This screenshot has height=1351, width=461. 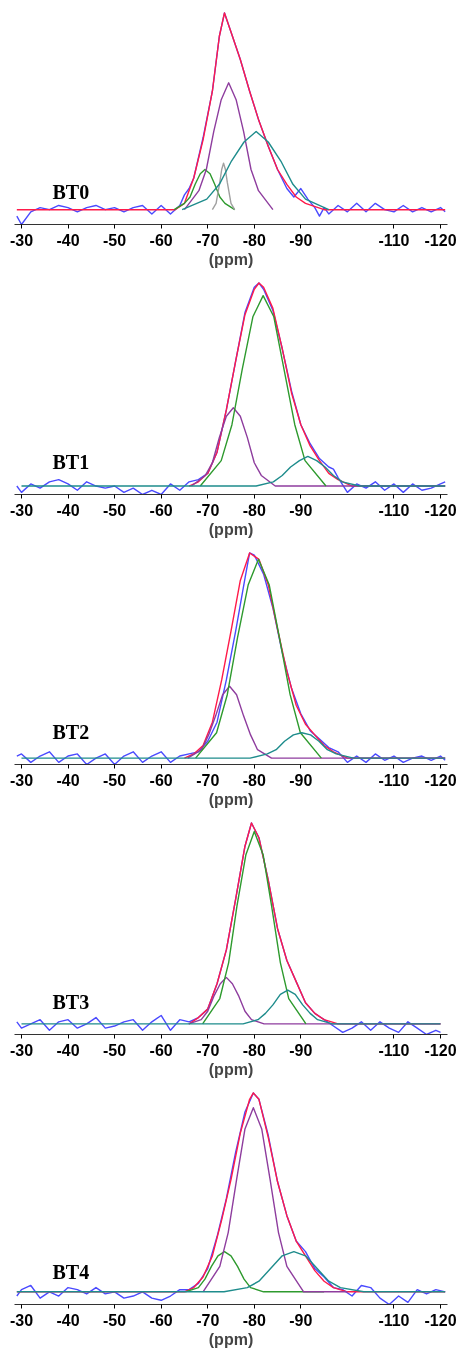 What do you see at coordinates (71, 462) in the screenshot?
I see `annotation: BT1` at bounding box center [71, 462].